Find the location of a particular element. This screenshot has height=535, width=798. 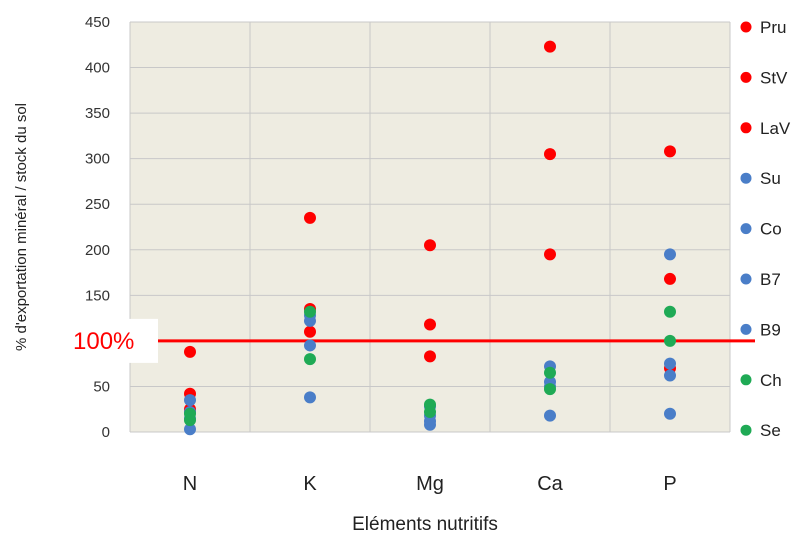

data-point-b7-p is located at coordinates (670, 375).